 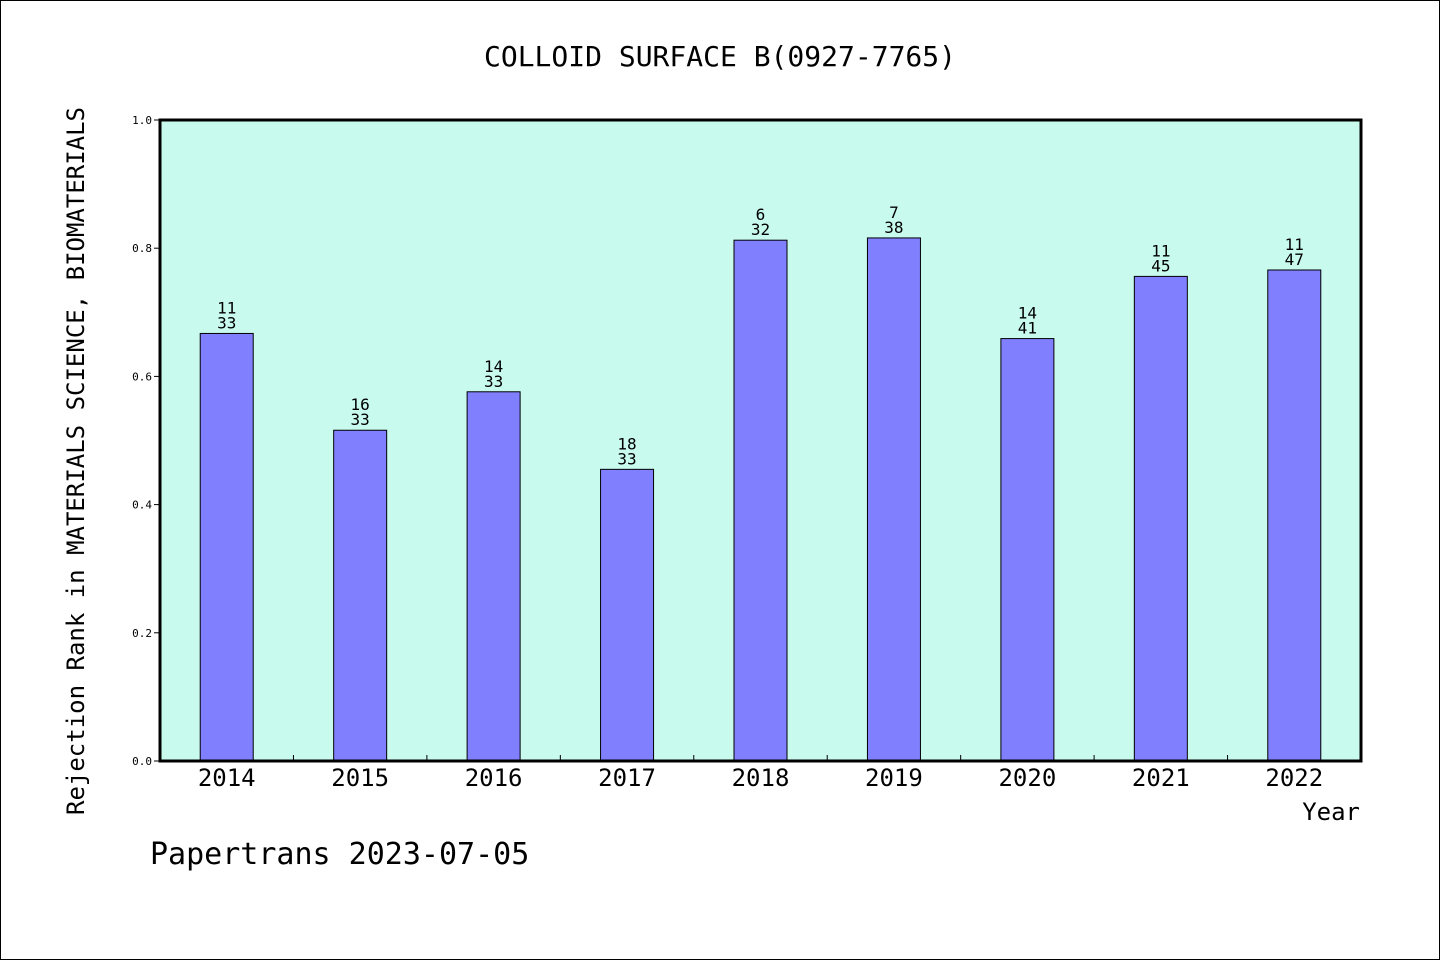 What do you see at coordinates (761, 778) in the screenshot?
I see `x-tick-label: 2018` at bounding box center [761, 778].